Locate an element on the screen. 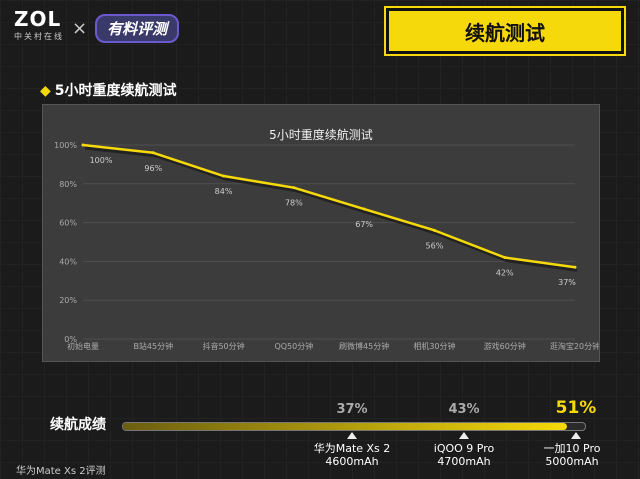 The image size is (640, 479). score-label: 续航成绩 is located at coordinates (78, 425).